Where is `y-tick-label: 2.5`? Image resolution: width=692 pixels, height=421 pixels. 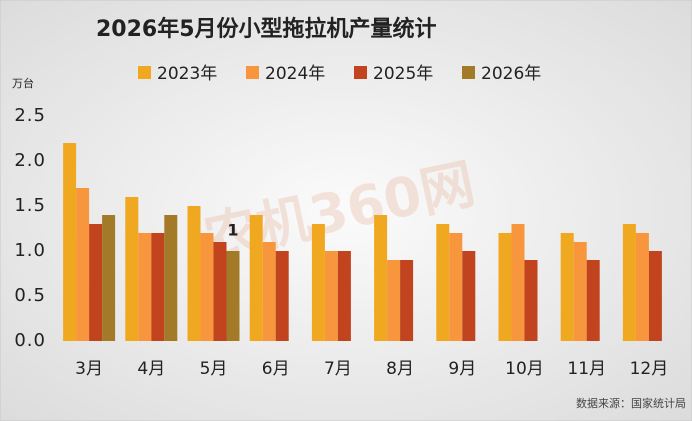 y-tick-label: 2.5 is located at coordinates (30, 115).